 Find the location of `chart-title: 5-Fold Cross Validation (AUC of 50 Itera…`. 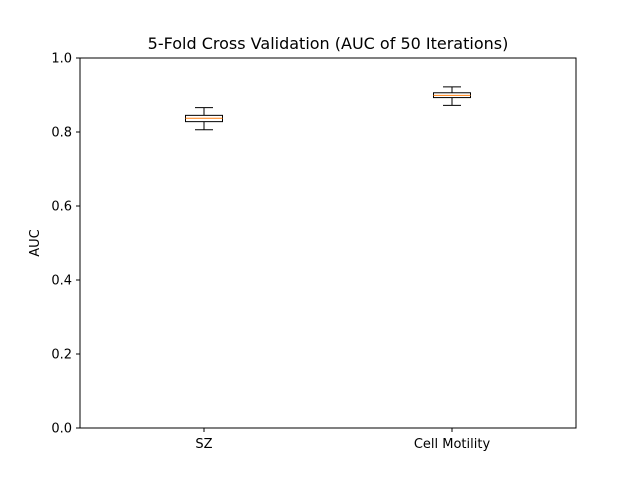

chart-title: 5-Fold Cross Validation (AUC of 50 Itera… is located at coordinates (328, 43).